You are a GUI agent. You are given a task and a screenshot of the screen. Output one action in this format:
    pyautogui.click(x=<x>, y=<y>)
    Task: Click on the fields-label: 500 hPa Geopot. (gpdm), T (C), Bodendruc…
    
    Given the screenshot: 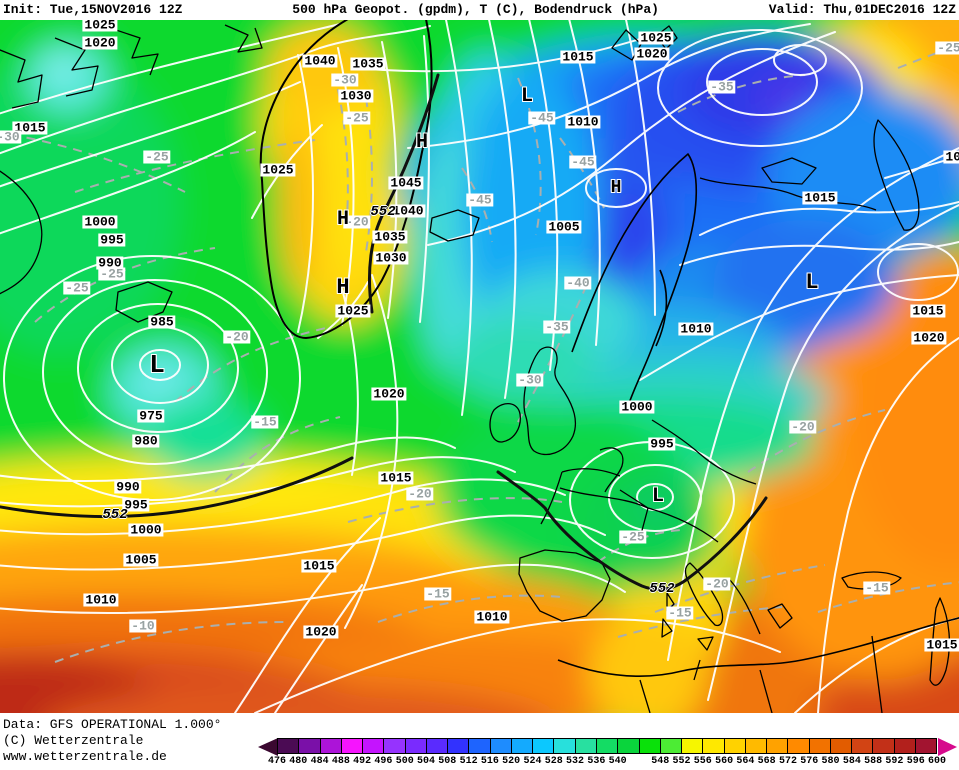 What is the action you would take?
    pyautogui.click(x=475, y=9)
    